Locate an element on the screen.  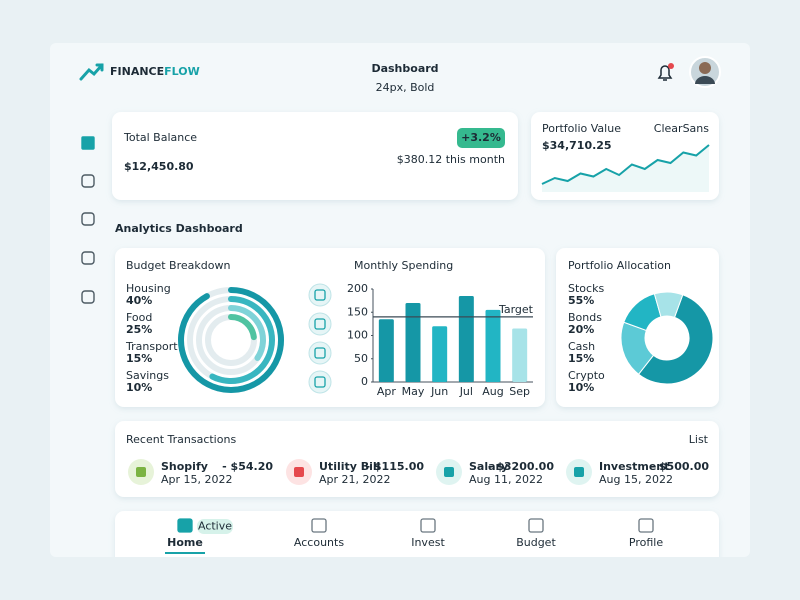
budget-value: 10% is located at coordinates (139, 387).